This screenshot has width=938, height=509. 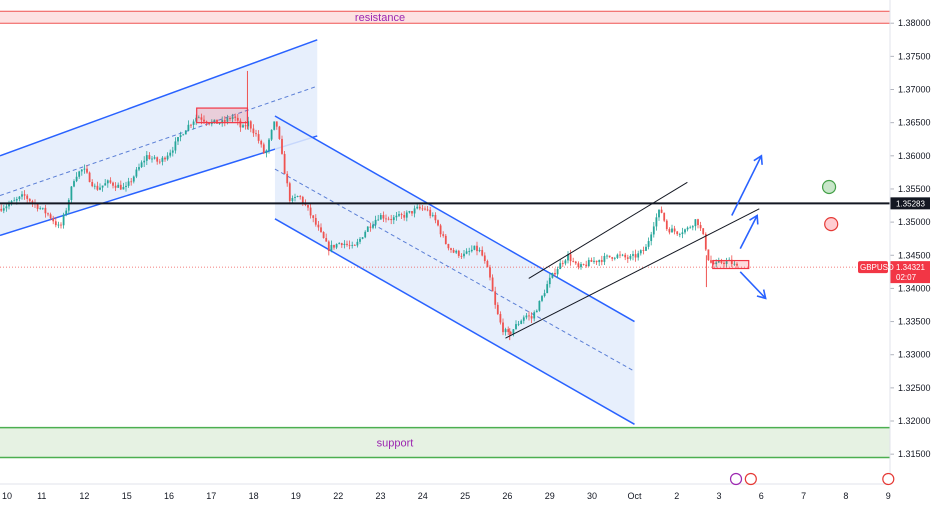 What do you see at coordinates (906, 277) in the screenshot?
I see `bar-countdown-label: 02:07` at bounding box center [906, 277].